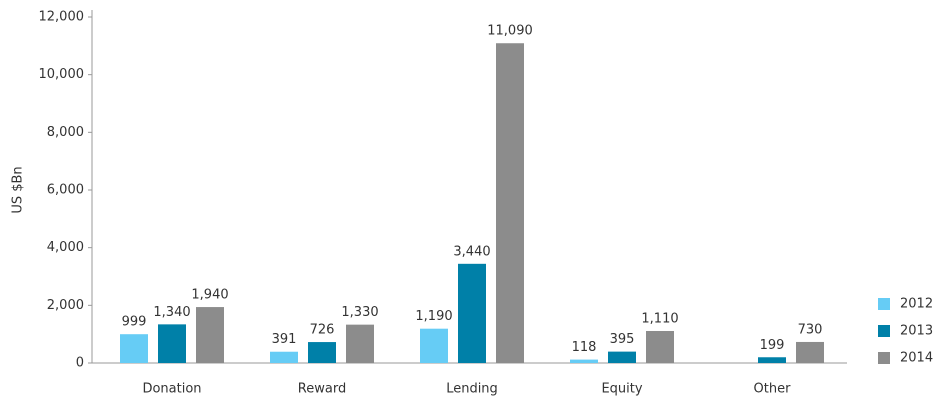 The width and height of the screenshot is (947, 405). What do you see at coordinates (322, 330) in the screenshot?
I see `value-label: 726` at bounding box center [322, 330].